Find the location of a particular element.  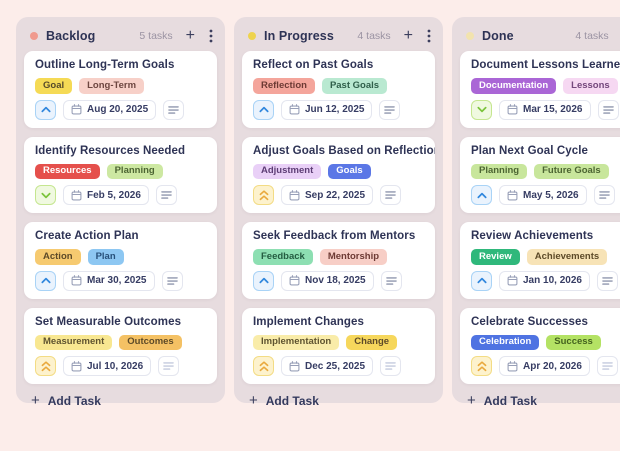

due-date-chip: Jul 10, 2026 is located at coordinates (107, 366).